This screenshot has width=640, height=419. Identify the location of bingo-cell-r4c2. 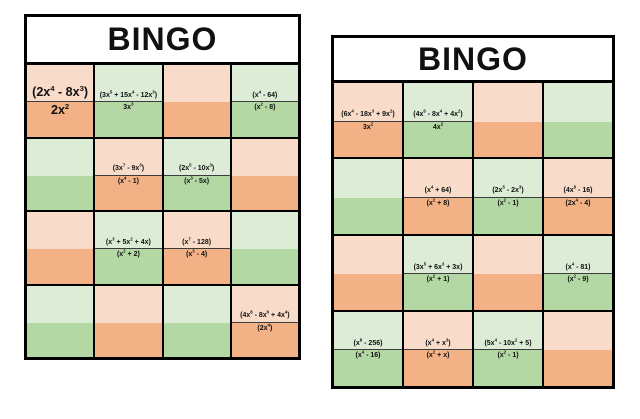
(128, 321).